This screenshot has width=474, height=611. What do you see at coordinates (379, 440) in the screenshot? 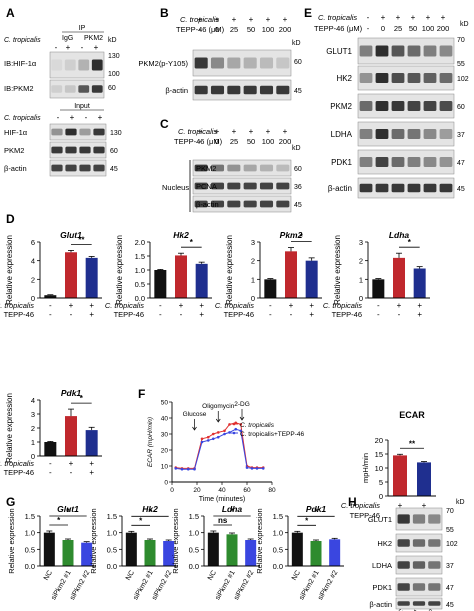
I see `tick-label: 20` at bounding box center [379, 440].